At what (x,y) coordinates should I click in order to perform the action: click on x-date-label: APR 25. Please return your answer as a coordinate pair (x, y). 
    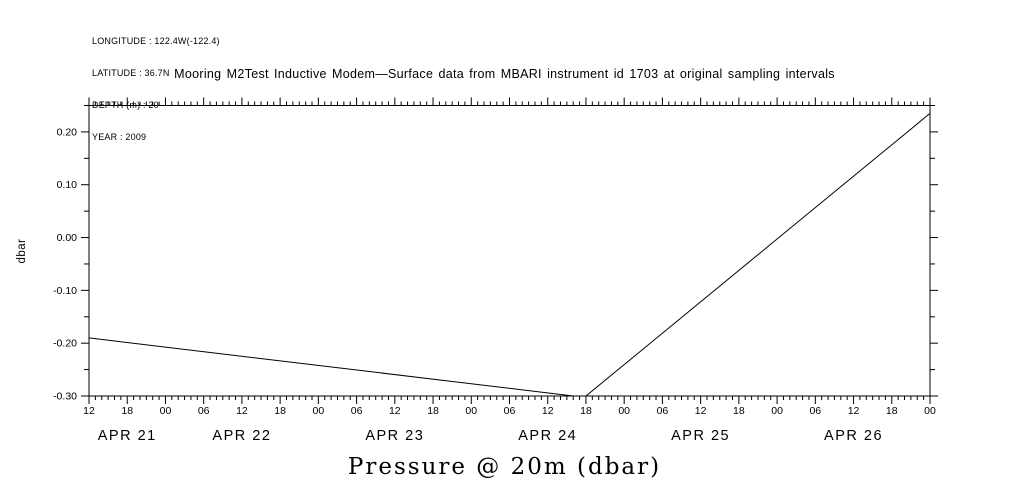
    Looking at the image, I should click on (700, 436).